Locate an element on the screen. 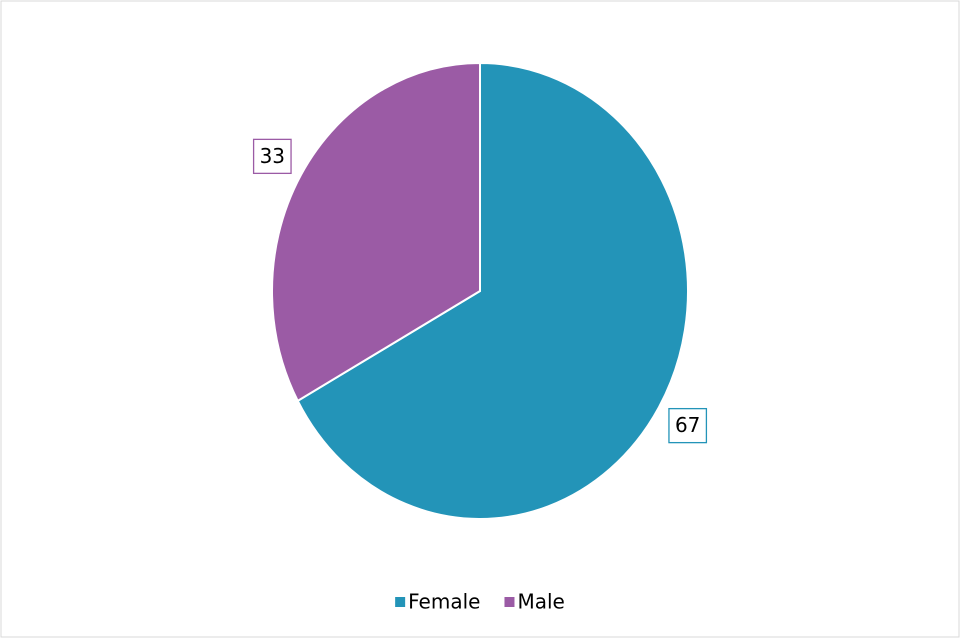 This screenshot has width=960, height=640. data-label: 33 is located at coordinates (272, 156).